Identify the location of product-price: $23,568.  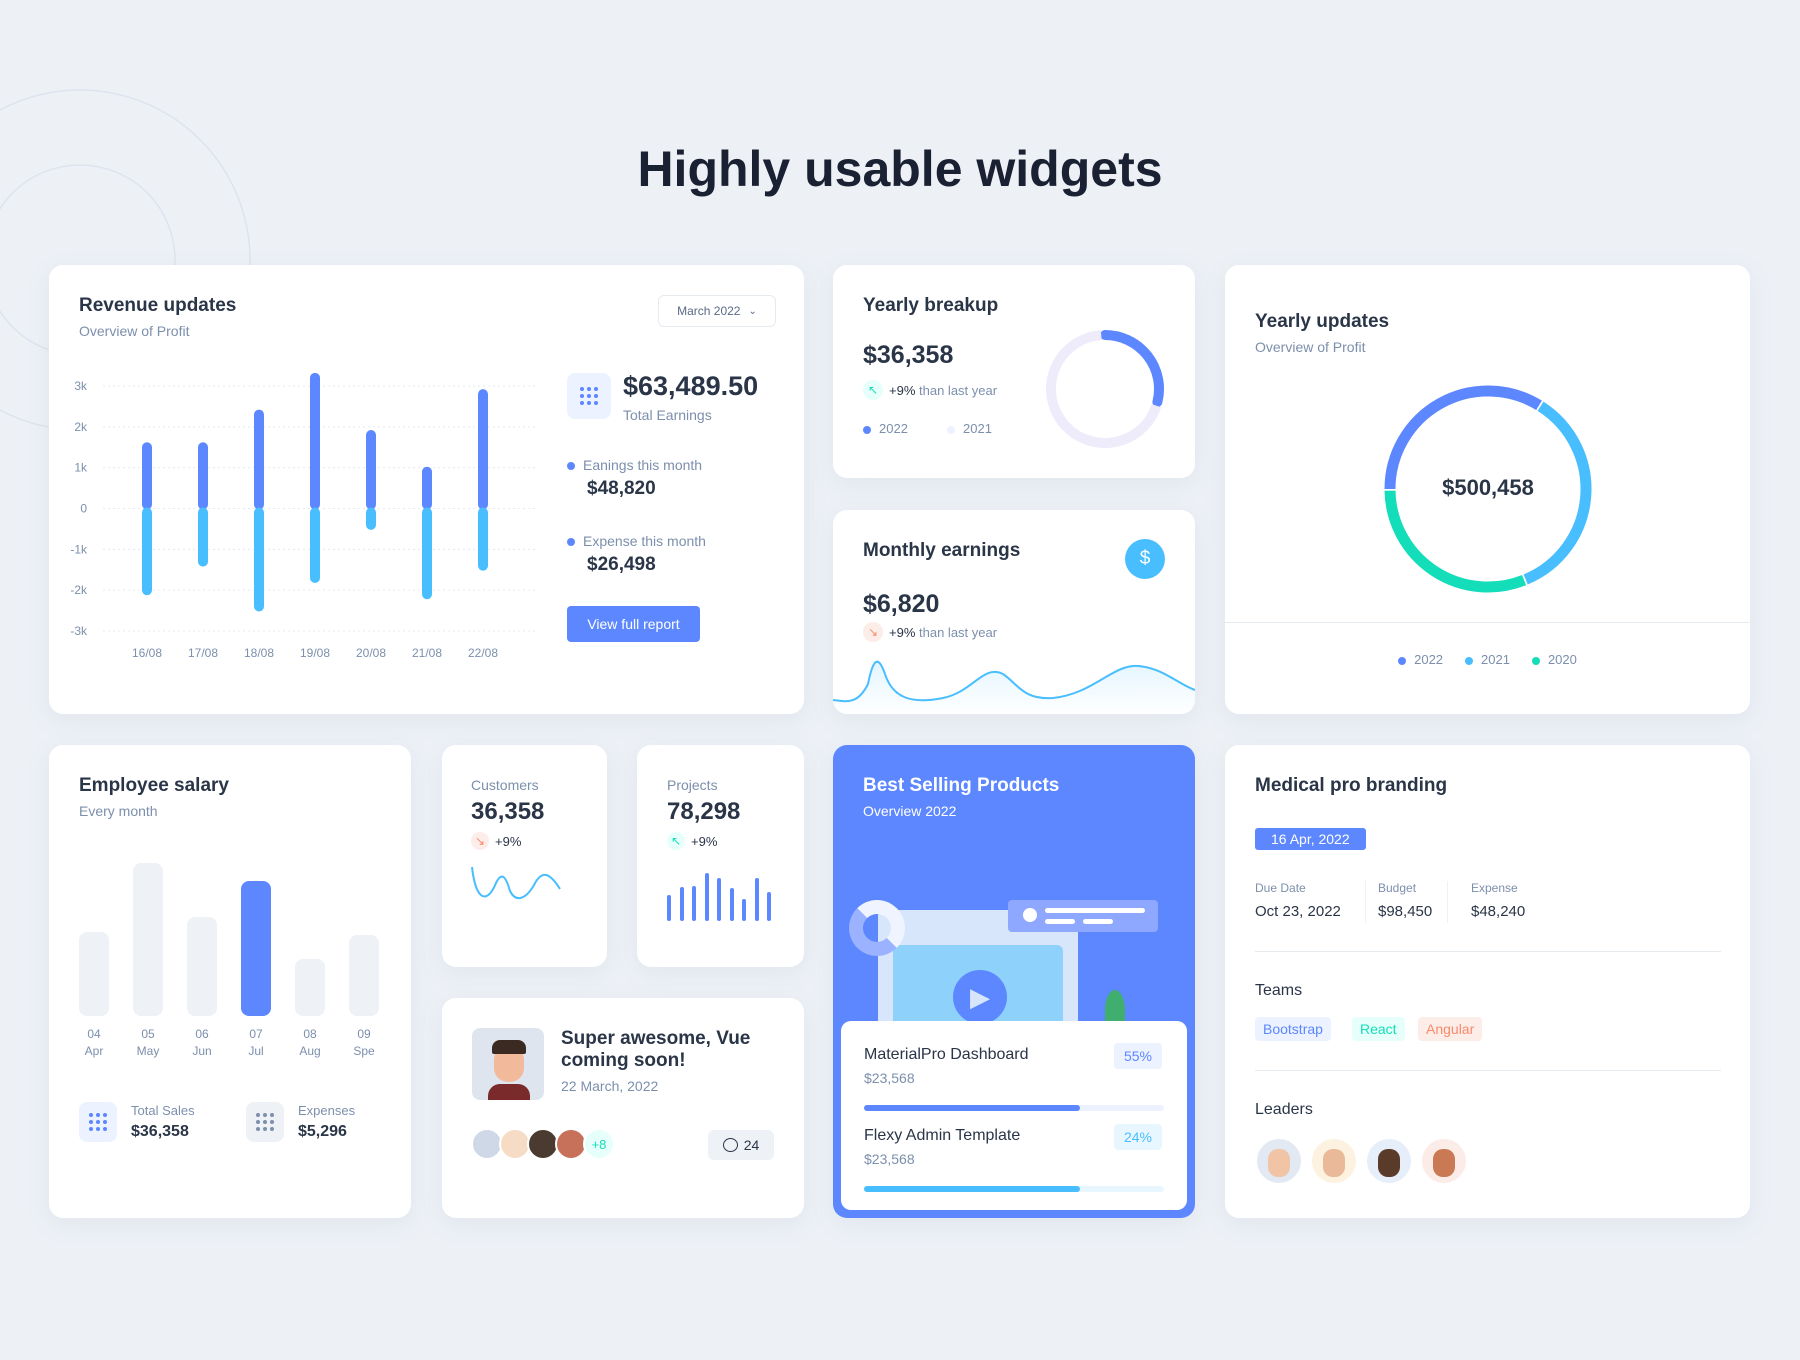
(889, 1078).